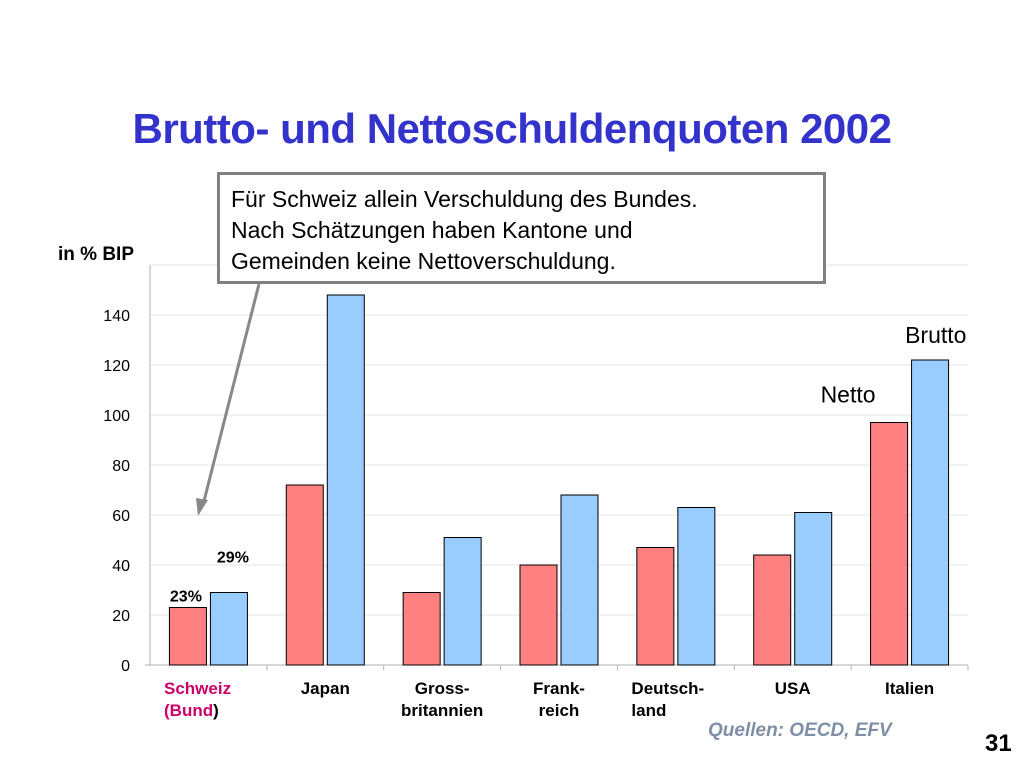 This screenshot has height=768, width=1024. Describe the element at coordinates (800, 730) in the screenshot. I see `source-note: Quellen: OECD, EFV` at that location.